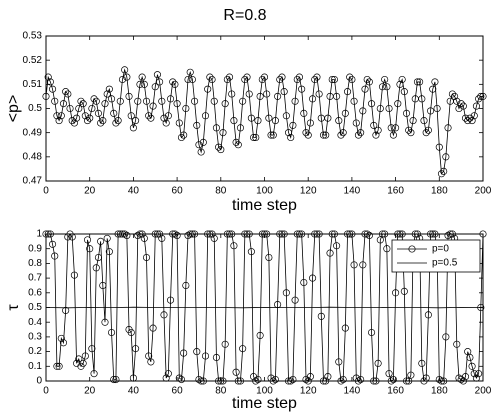 This screenshot has width=491, height=413. What do you see at coordinates (221, 191) in the screenshot?
I see `x-tick-label: 80` at bounding box center [221, 191].